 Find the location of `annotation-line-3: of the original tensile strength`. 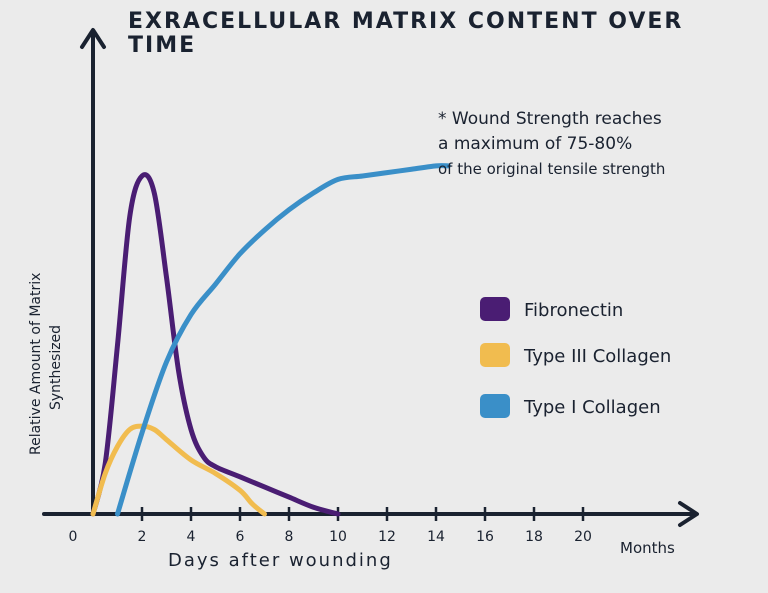

annotation-line-3: of the original tensile strength is located at coordinates (551, 169).